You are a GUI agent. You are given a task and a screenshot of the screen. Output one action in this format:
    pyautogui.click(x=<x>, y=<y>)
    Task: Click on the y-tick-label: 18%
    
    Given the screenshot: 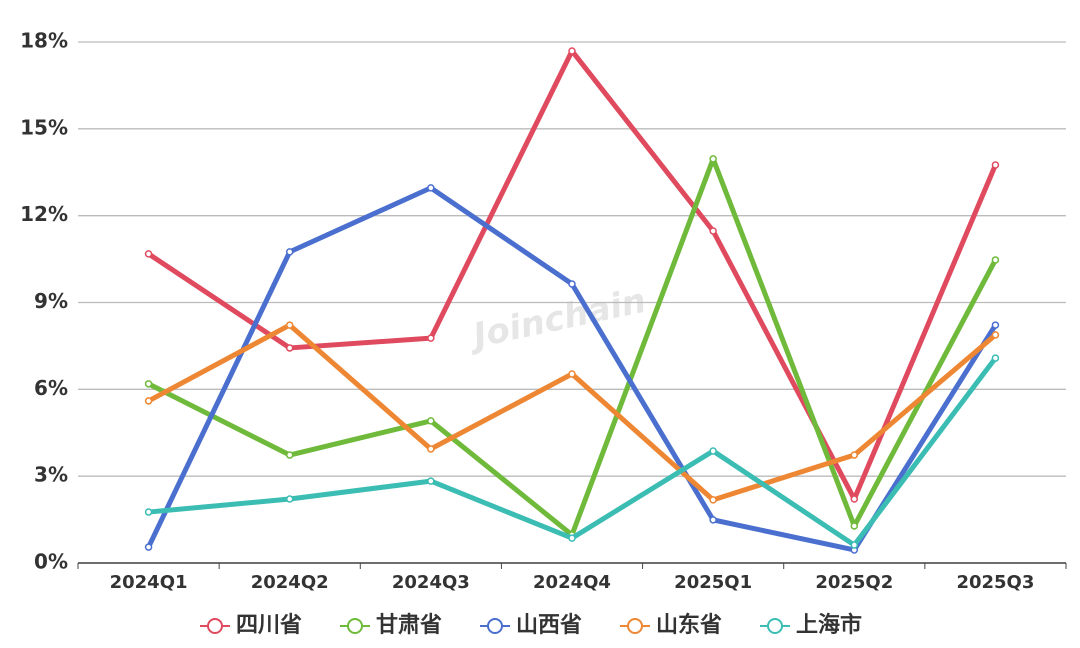 What is the action you would take?
    pyautogui.click(x=44, y=41)
    